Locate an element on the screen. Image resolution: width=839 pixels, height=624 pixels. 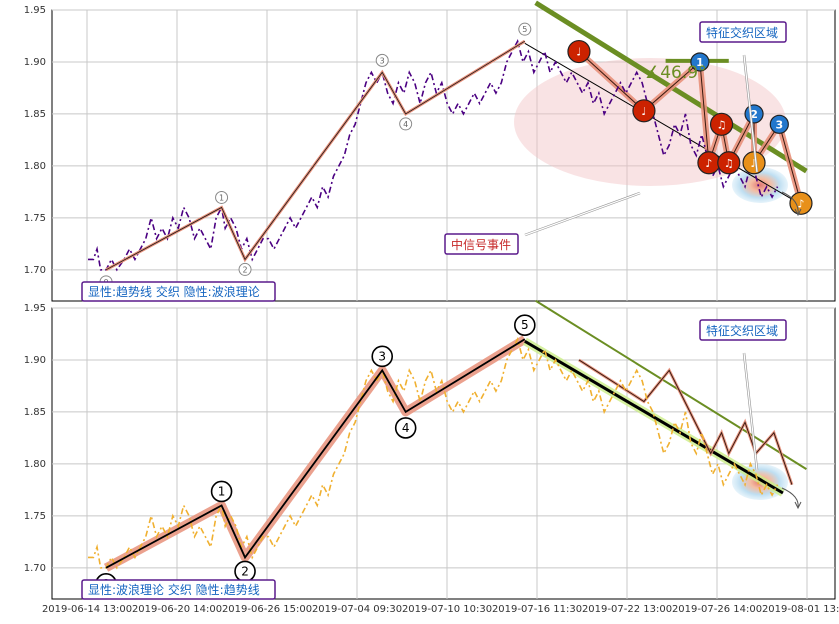
zigzag-line-top is located at coordinates (690, 127).